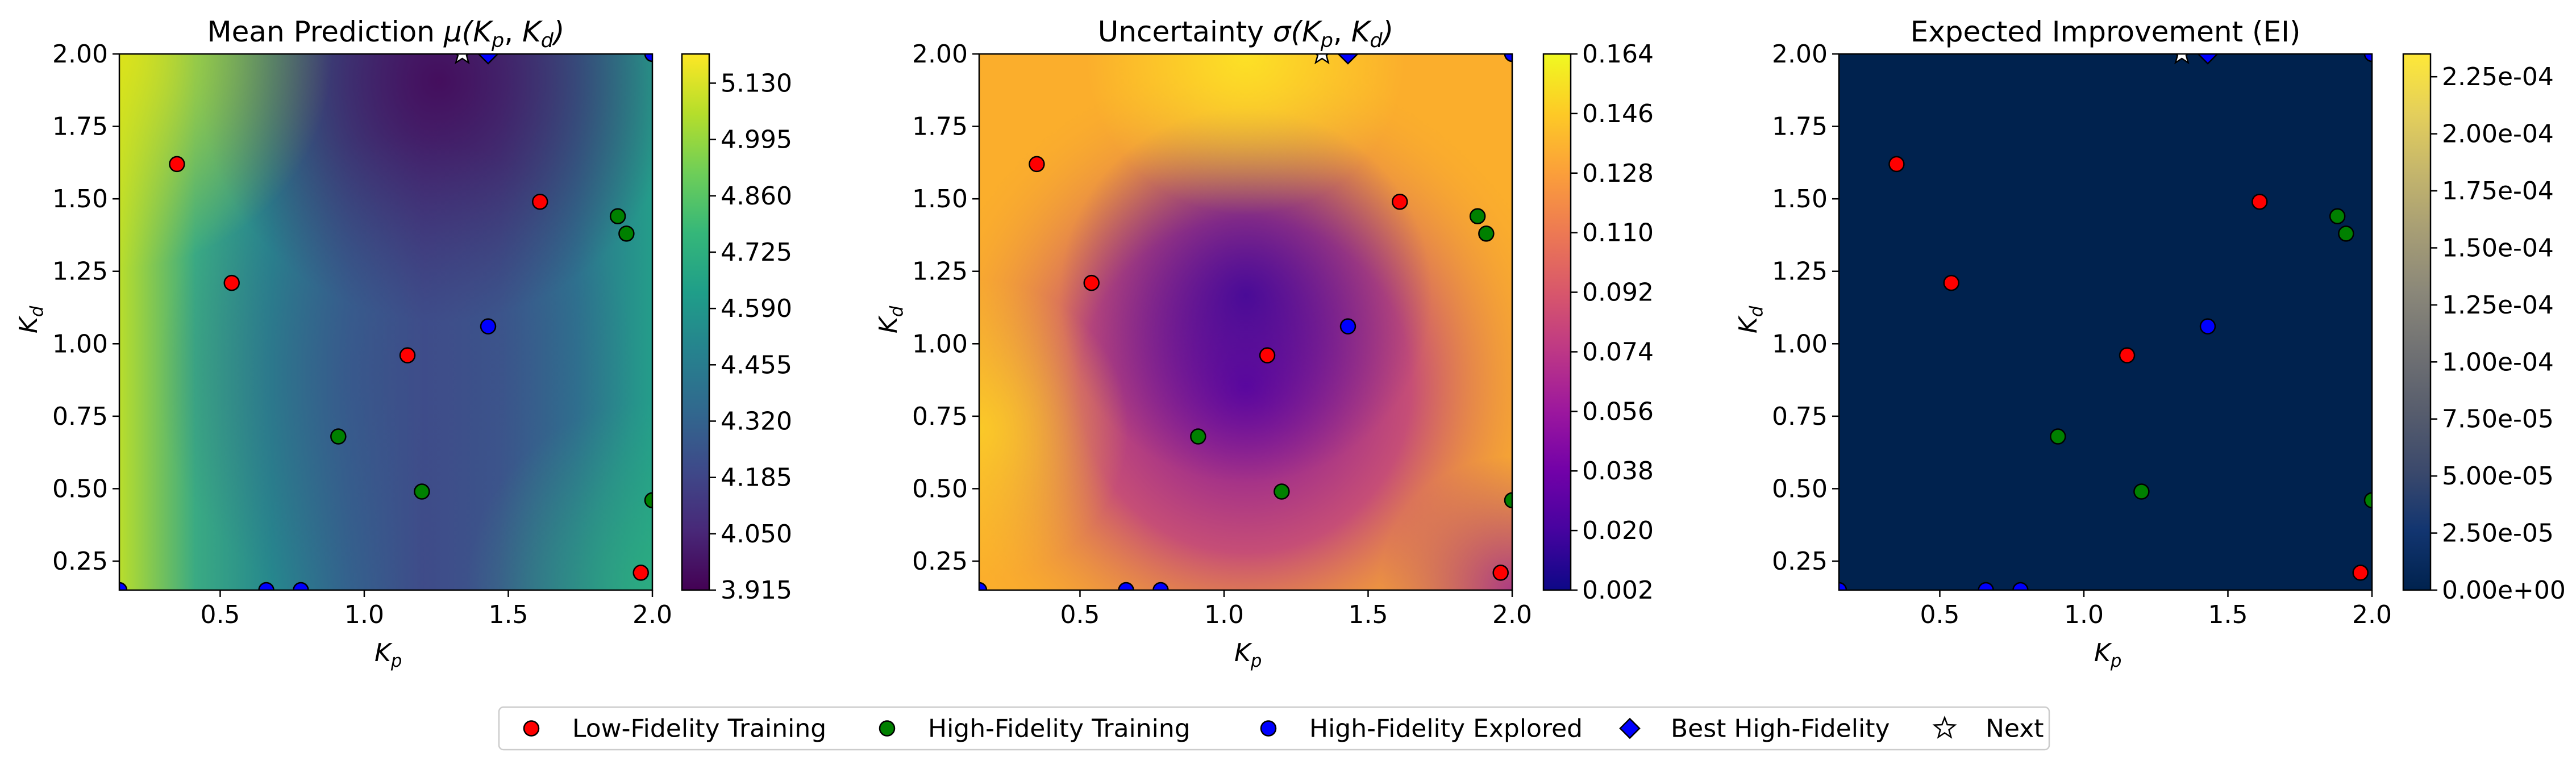 This screenshot has width=2576, height=769. I want to click on y-axis-label: Kd, so click(30, 320).